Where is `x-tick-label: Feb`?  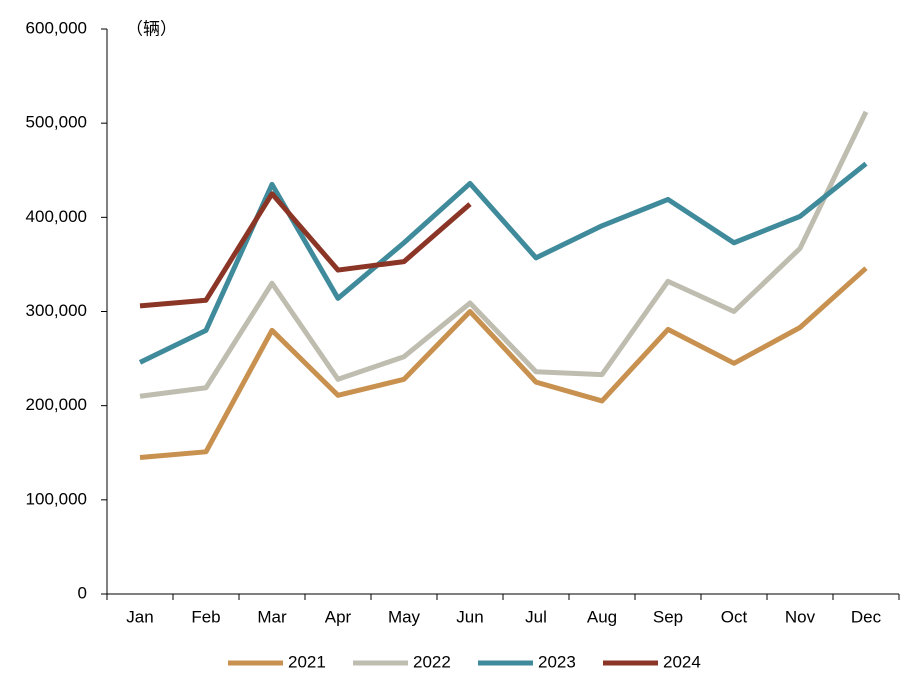 x-tick-label: Feb is located at coordinates (205, 616).